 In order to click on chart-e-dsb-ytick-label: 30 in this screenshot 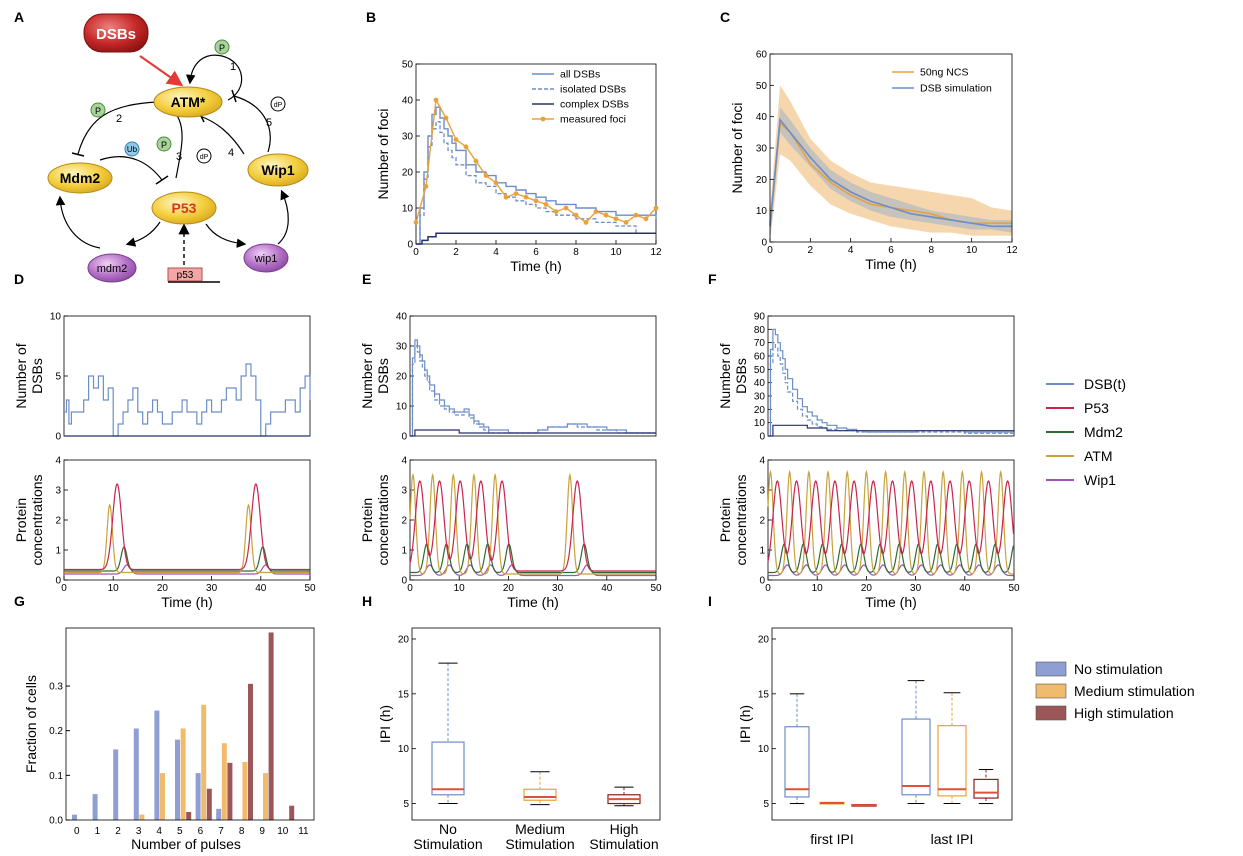, I will do `click(402, 347)`.